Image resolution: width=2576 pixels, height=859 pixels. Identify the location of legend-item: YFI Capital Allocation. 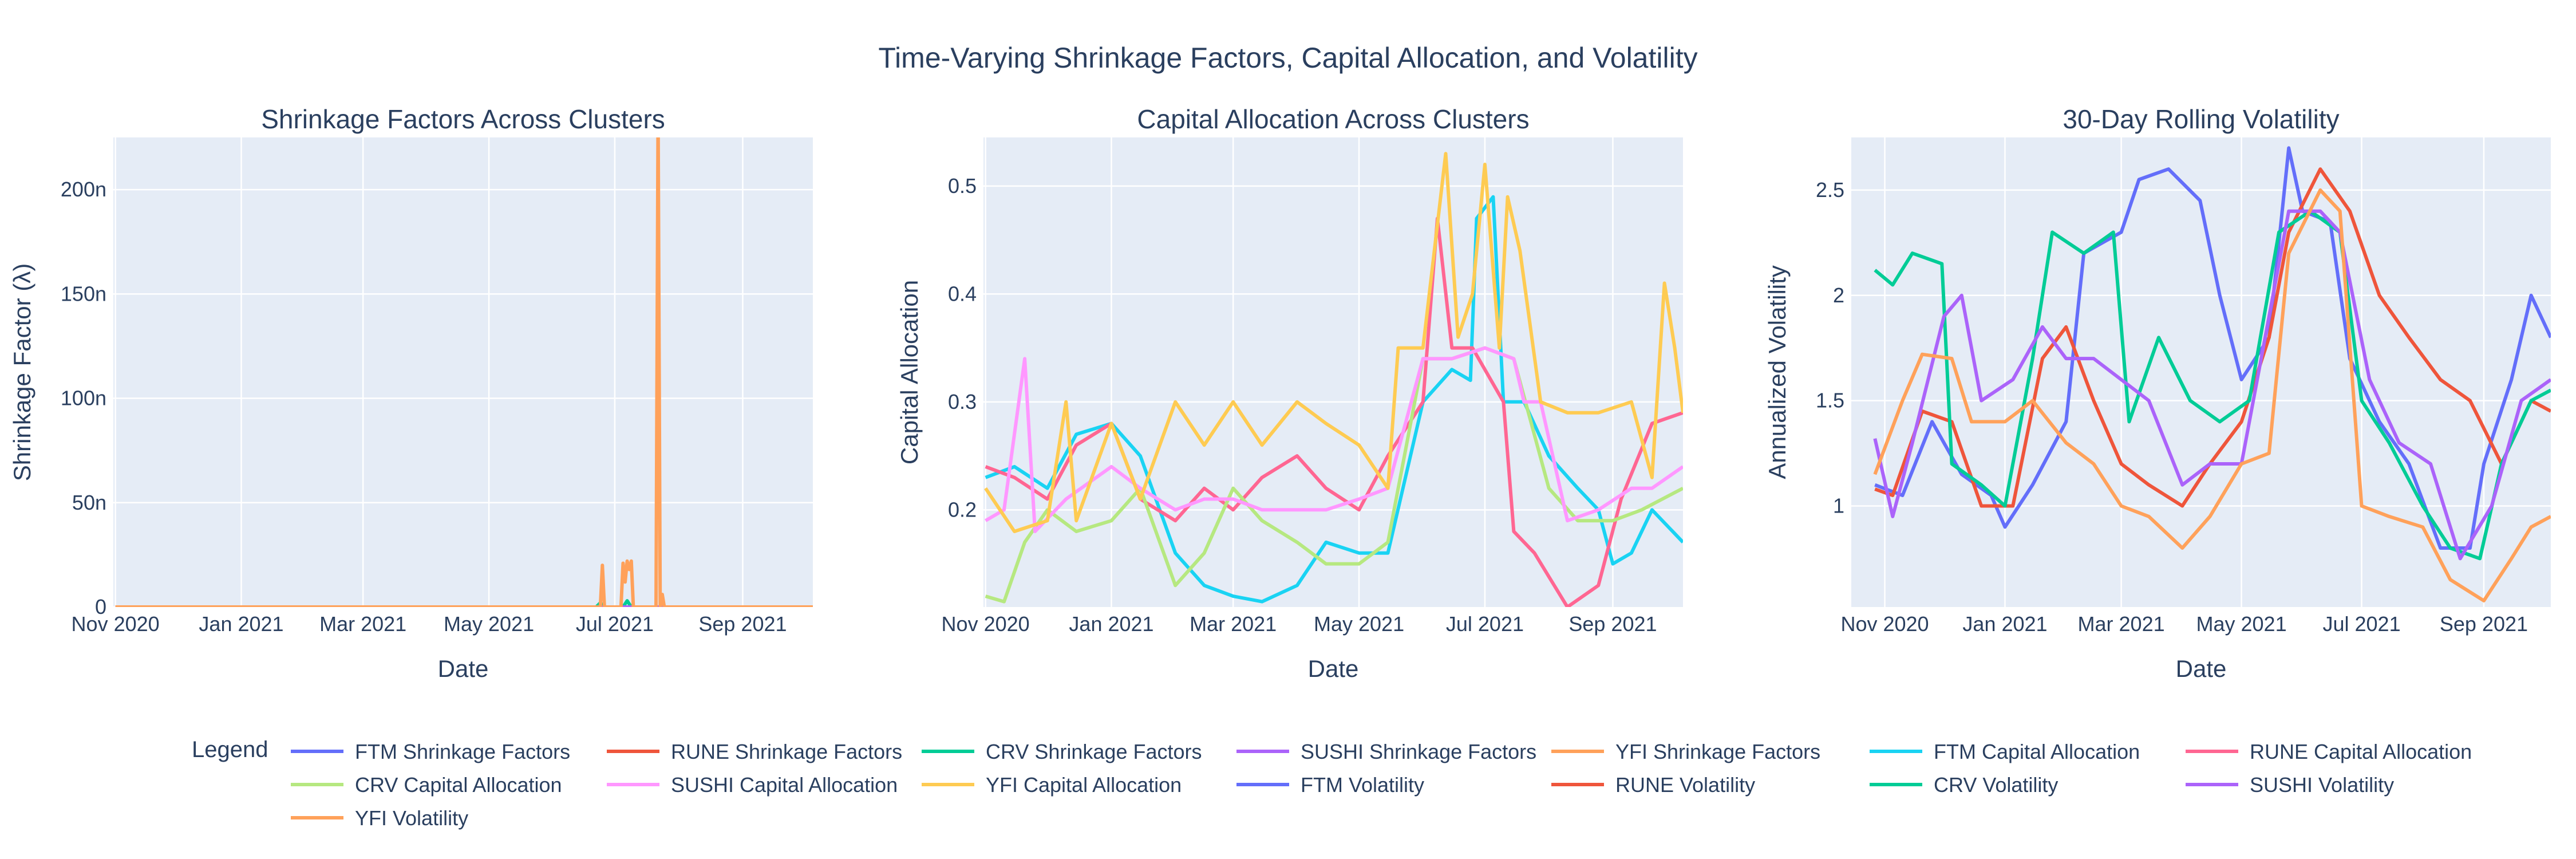
(1052, 785).